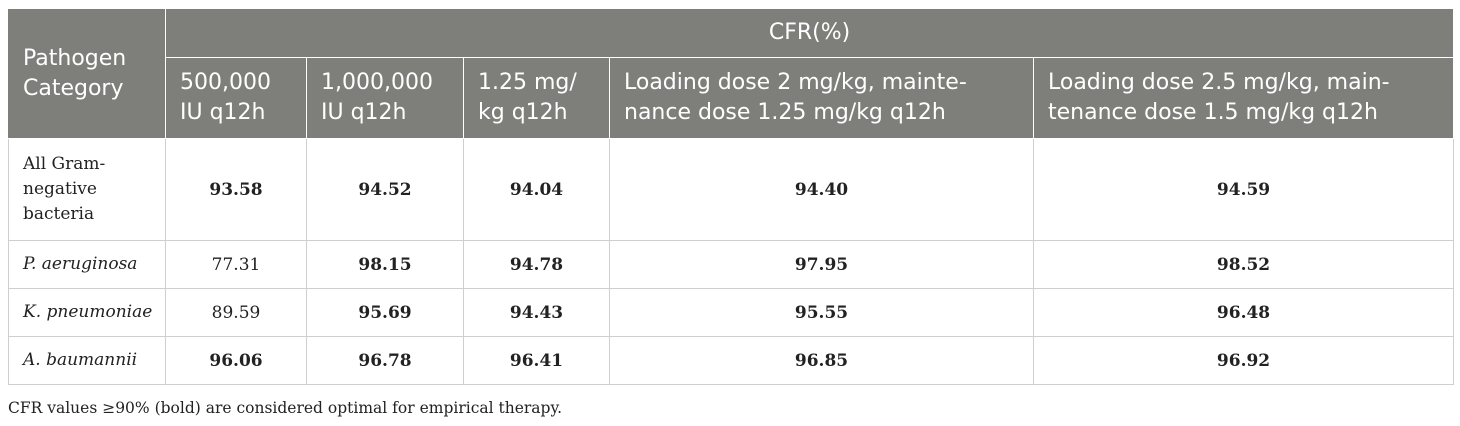 This screenshot has height=426, width=1460. Describe the element at coordinates (236, 98) in the screenshot. I see `header-col-1: 500,000 IU q12h` at that location.